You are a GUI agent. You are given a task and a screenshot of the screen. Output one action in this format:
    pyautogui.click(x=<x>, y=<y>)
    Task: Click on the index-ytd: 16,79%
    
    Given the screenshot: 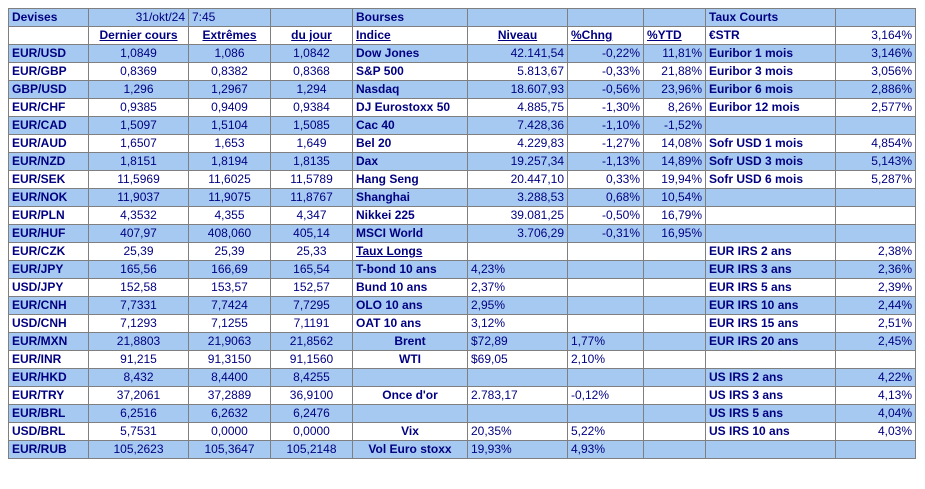 What is the action you would take?
    pyautogui.click(x=674, y=215)
    